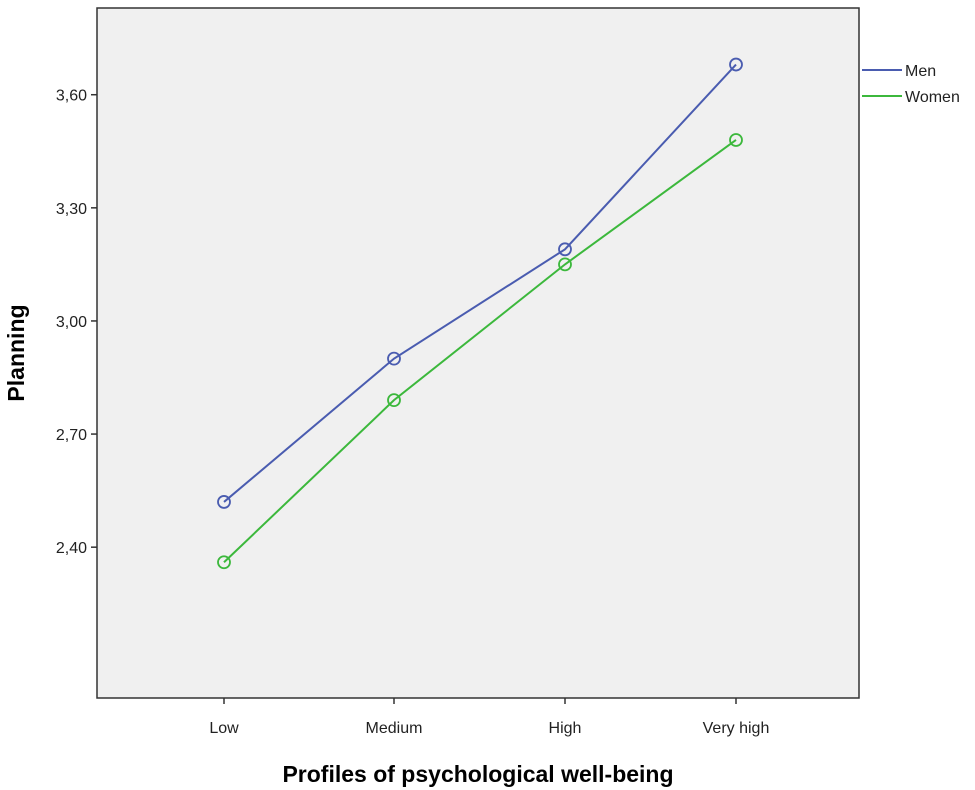 The width and height of the screenshot is (975, 790). I want to click on x-tick-label: Very high, so click(736, 728).